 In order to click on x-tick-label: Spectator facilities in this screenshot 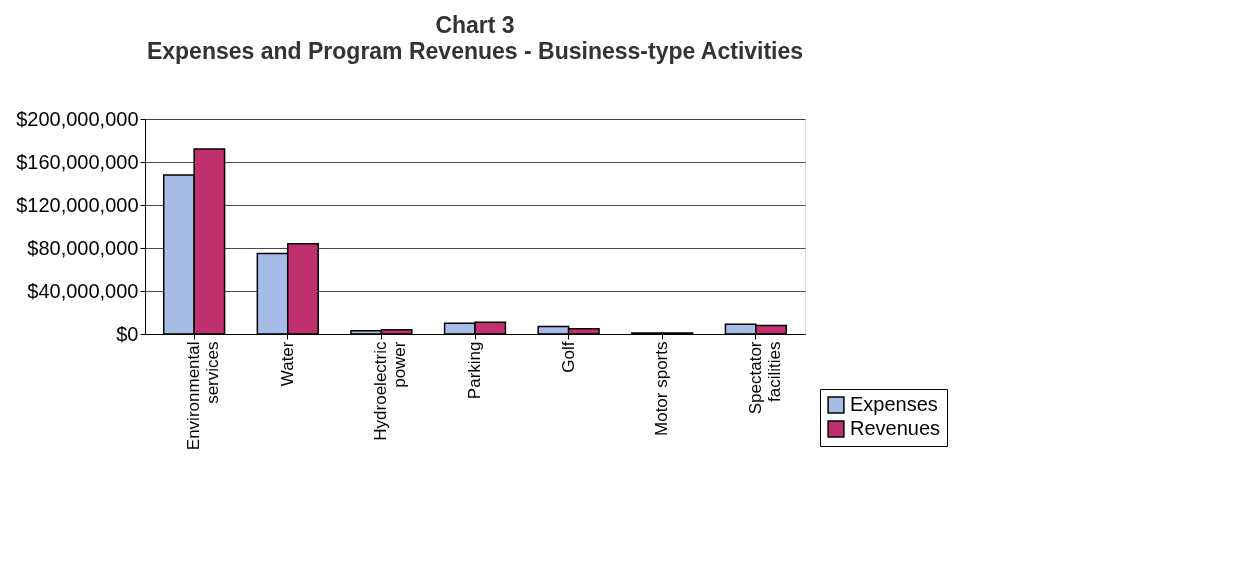, I will do `click(764, 378)`.